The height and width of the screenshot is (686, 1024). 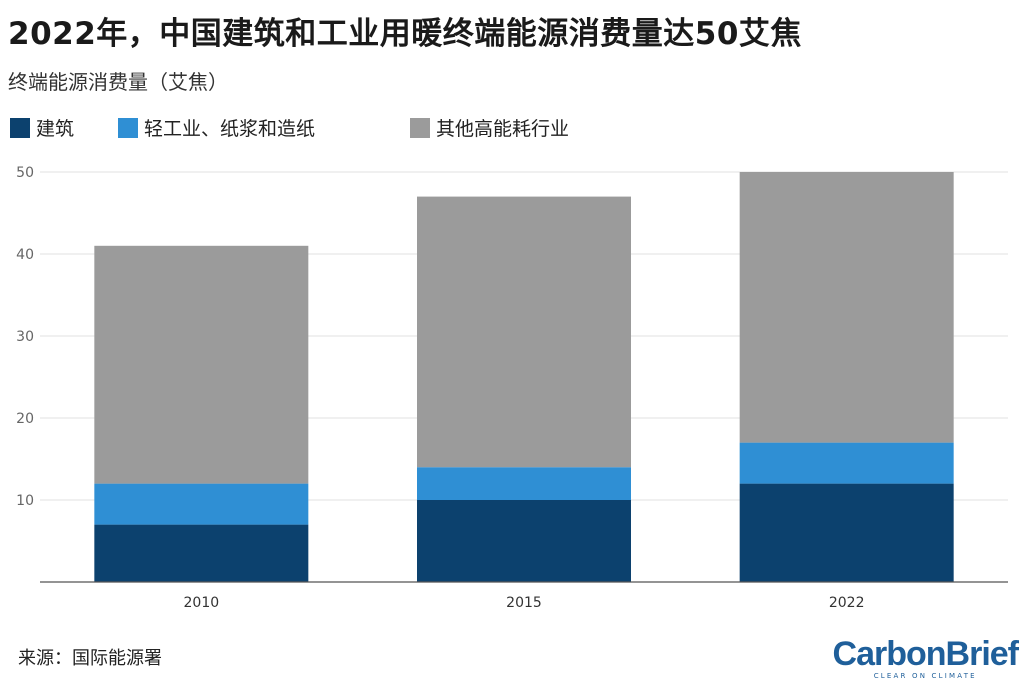 What do you see at coordinates (524, 603) in the screenshot?
I see `x-tick-label: 2015` at bounding box center [524, 603].